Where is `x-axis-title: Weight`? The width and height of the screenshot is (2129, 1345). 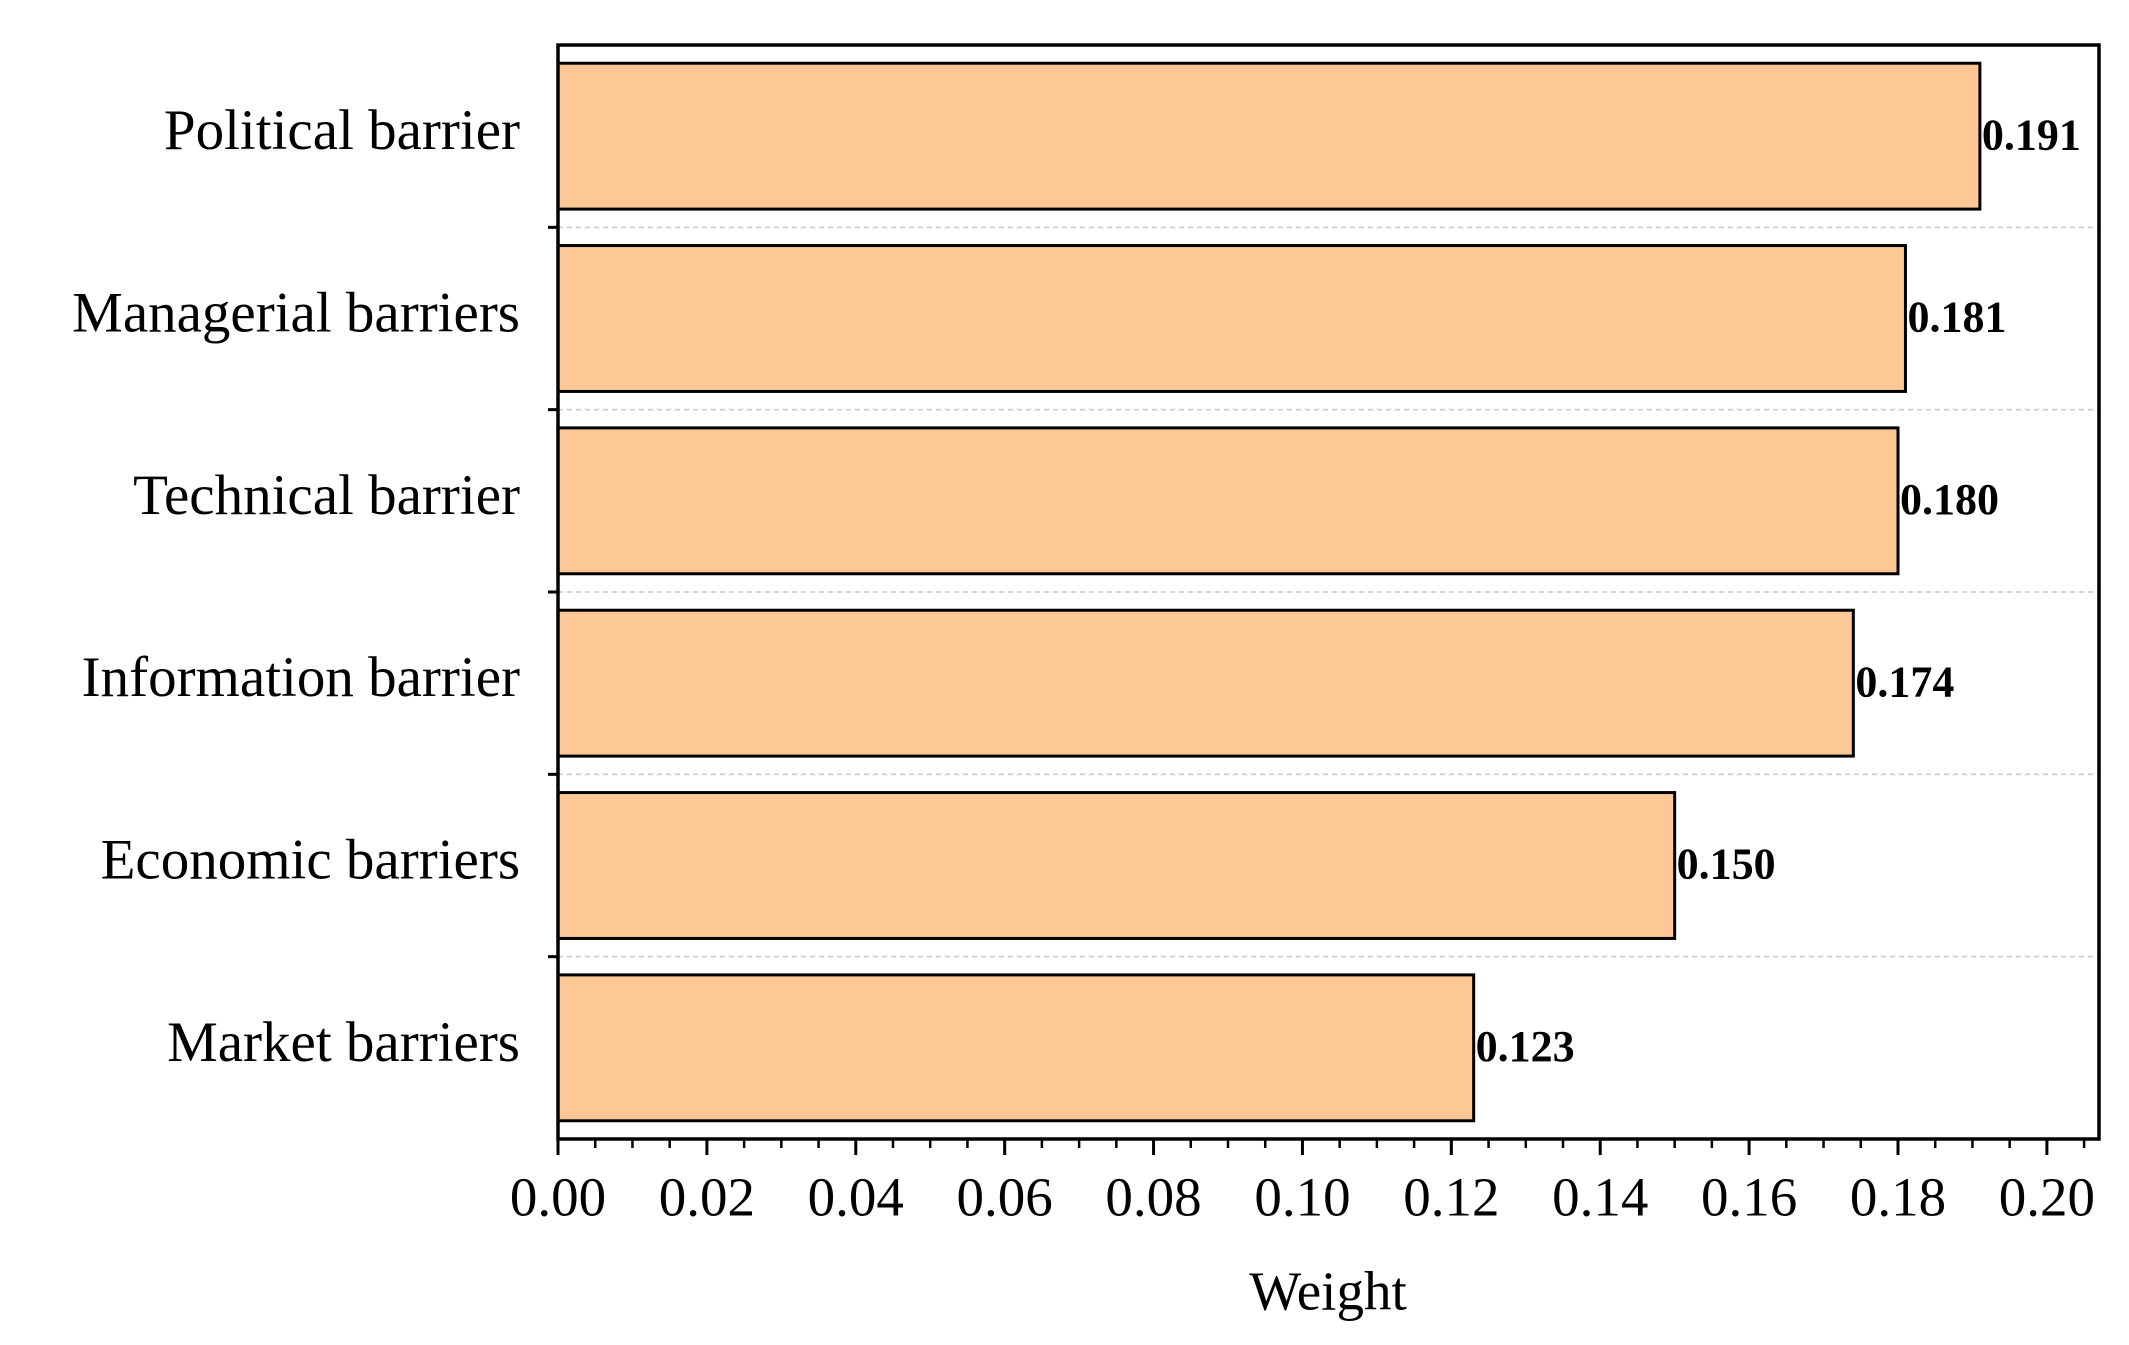
x-axis-title: Weight is located at coordinates (1327, 1291).